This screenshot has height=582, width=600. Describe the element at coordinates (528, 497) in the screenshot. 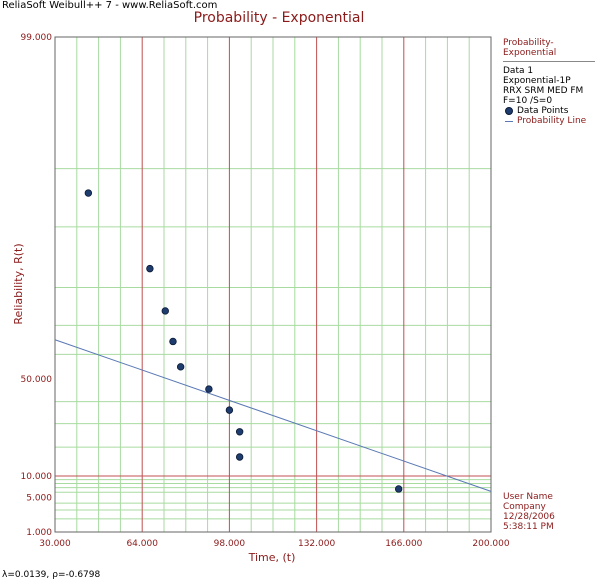

I see `info-user: User Name` at that location.